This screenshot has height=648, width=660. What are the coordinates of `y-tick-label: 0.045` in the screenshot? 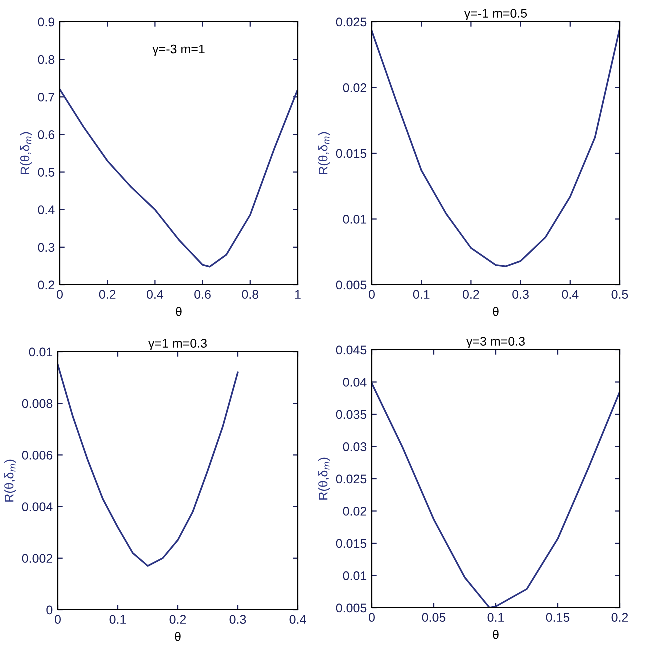 It's located at (351, 350).